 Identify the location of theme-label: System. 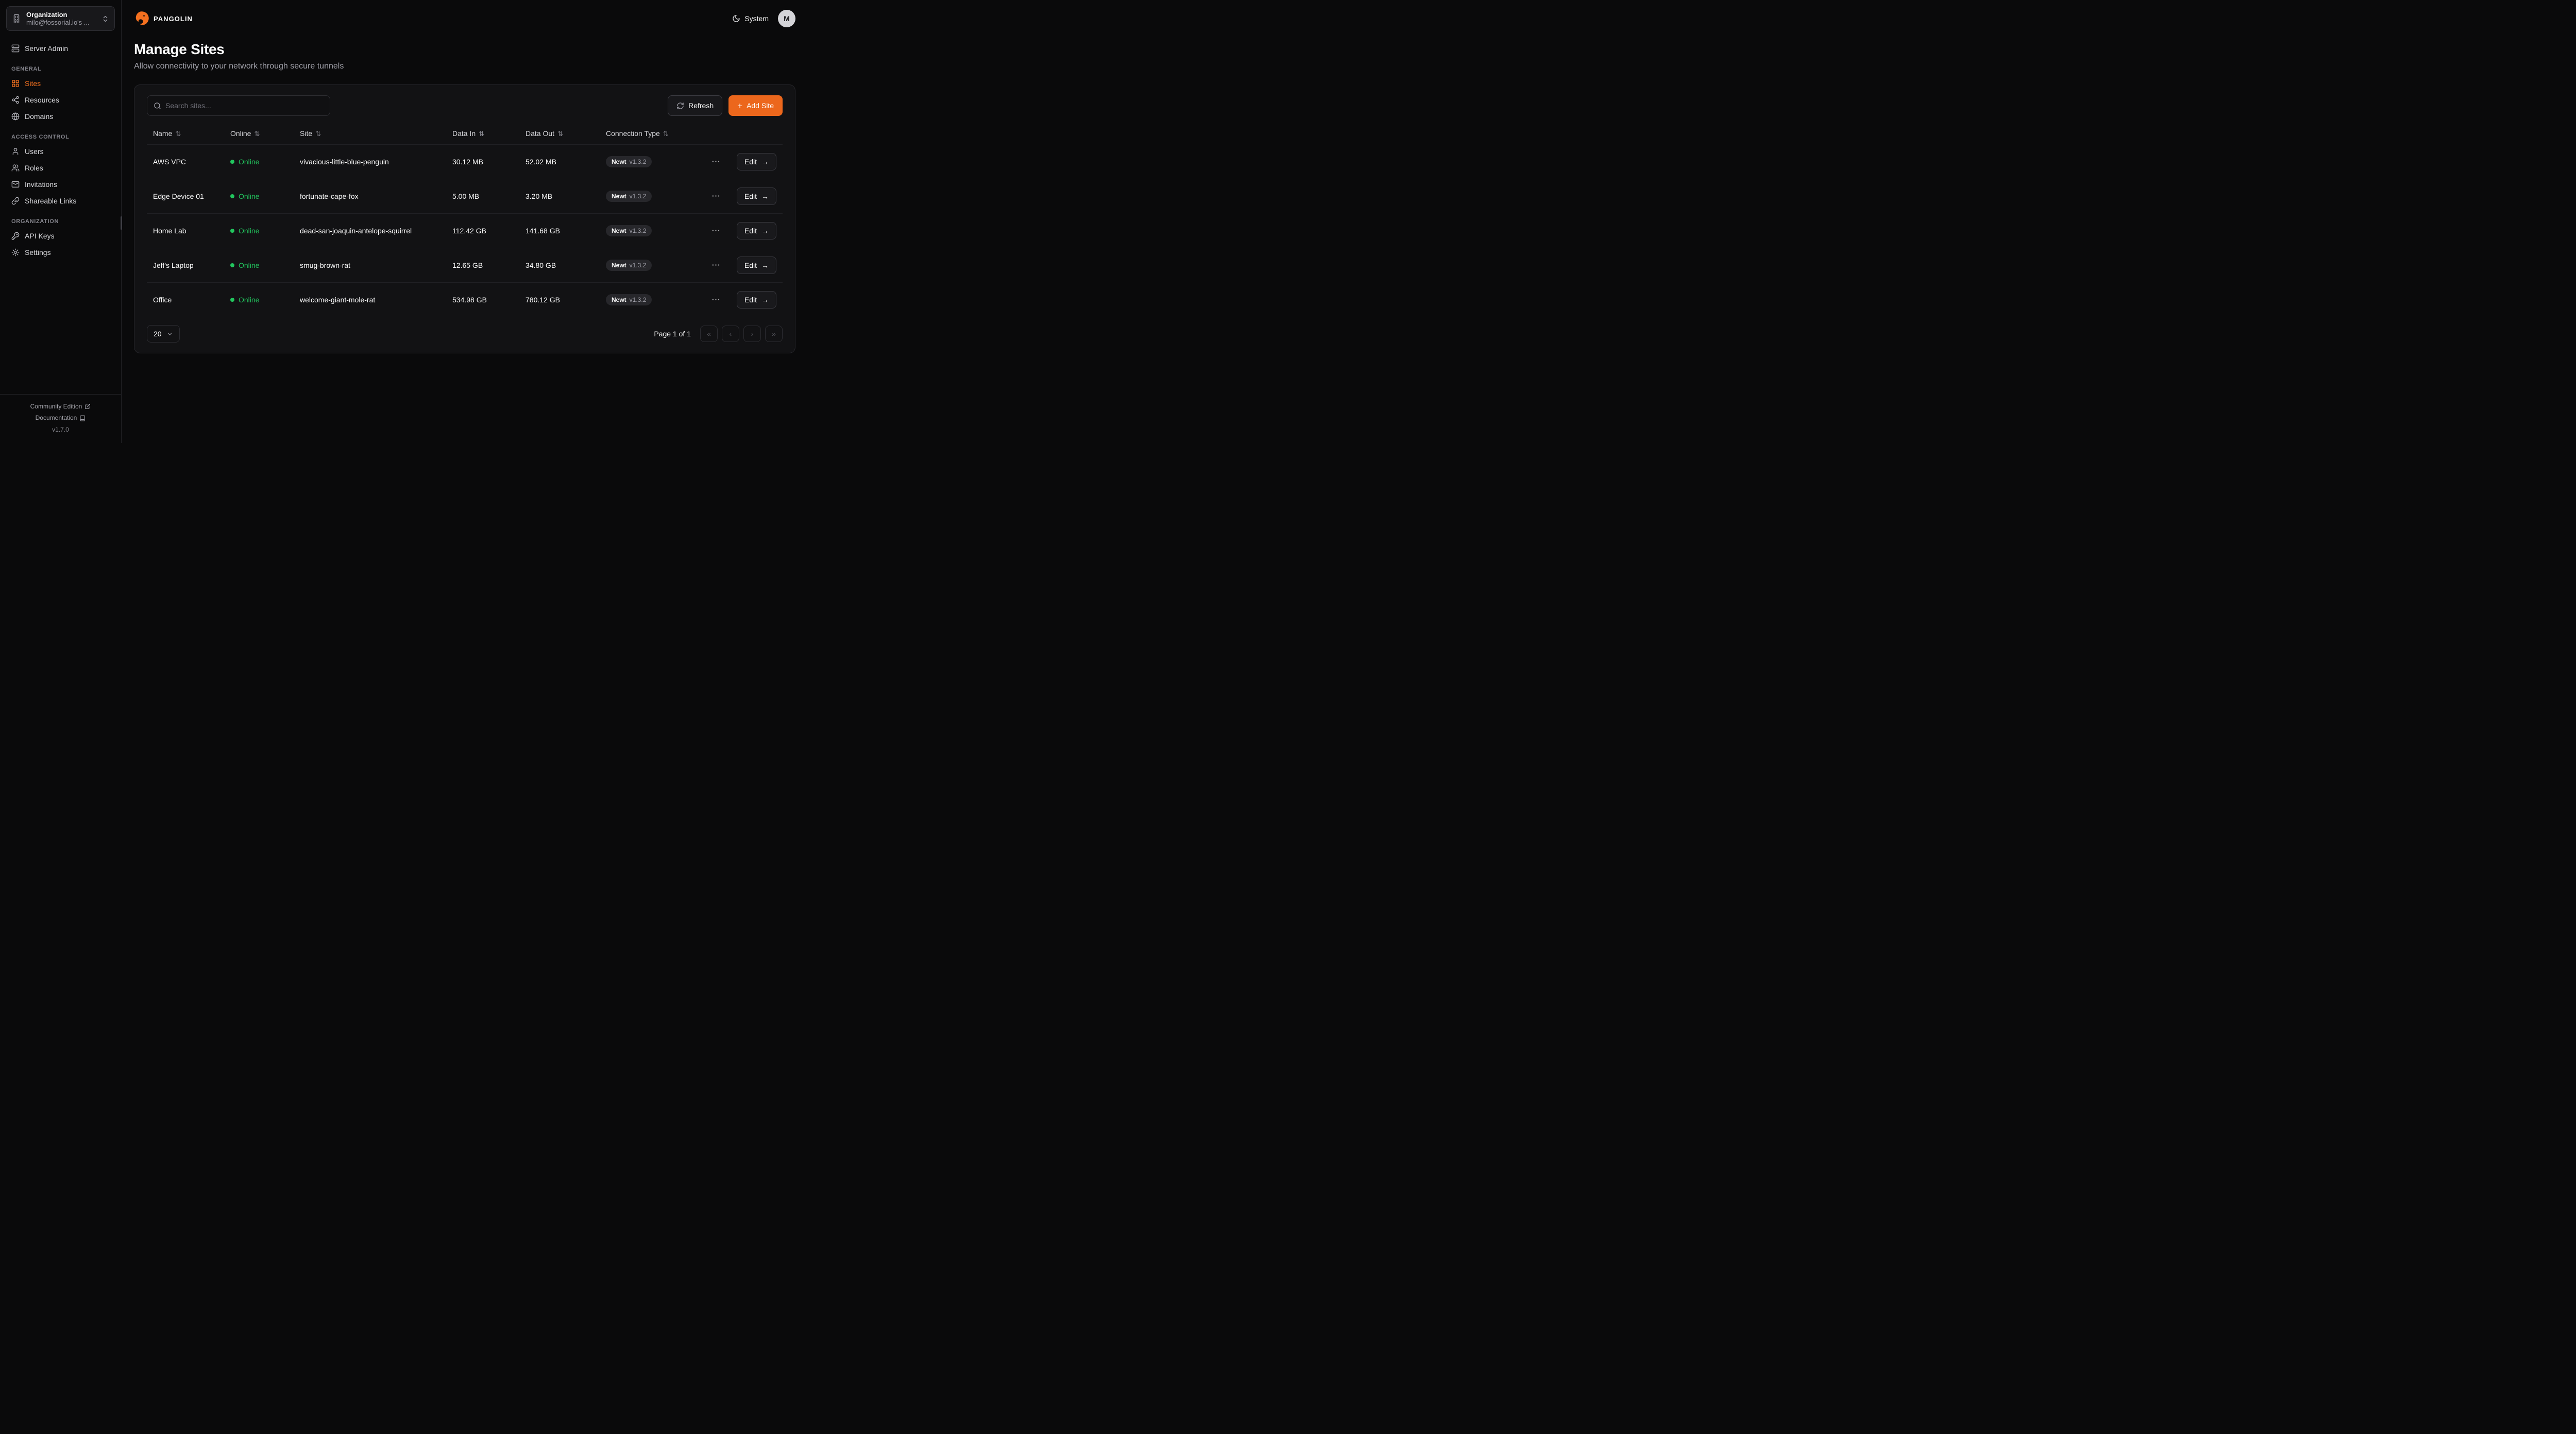
(756, 18).